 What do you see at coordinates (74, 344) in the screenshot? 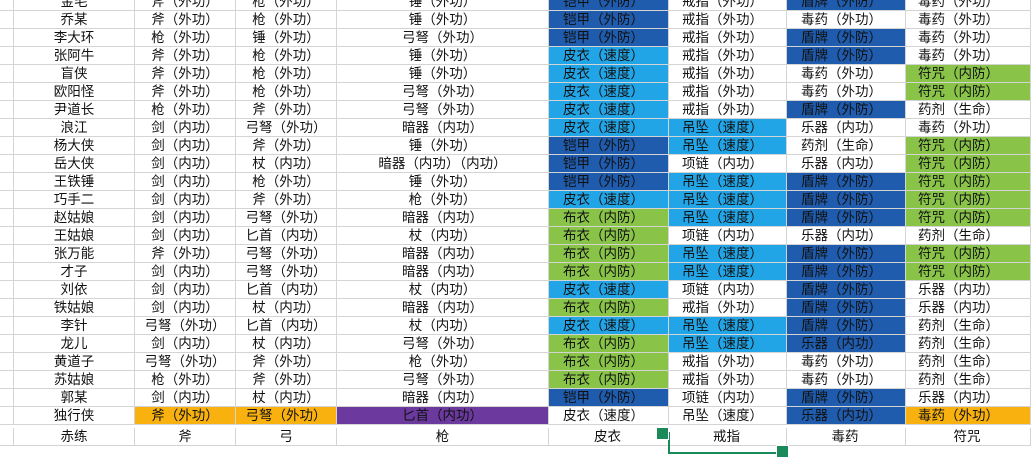
I see `name-cell: 龙儿` at bounding box center [74, 344].